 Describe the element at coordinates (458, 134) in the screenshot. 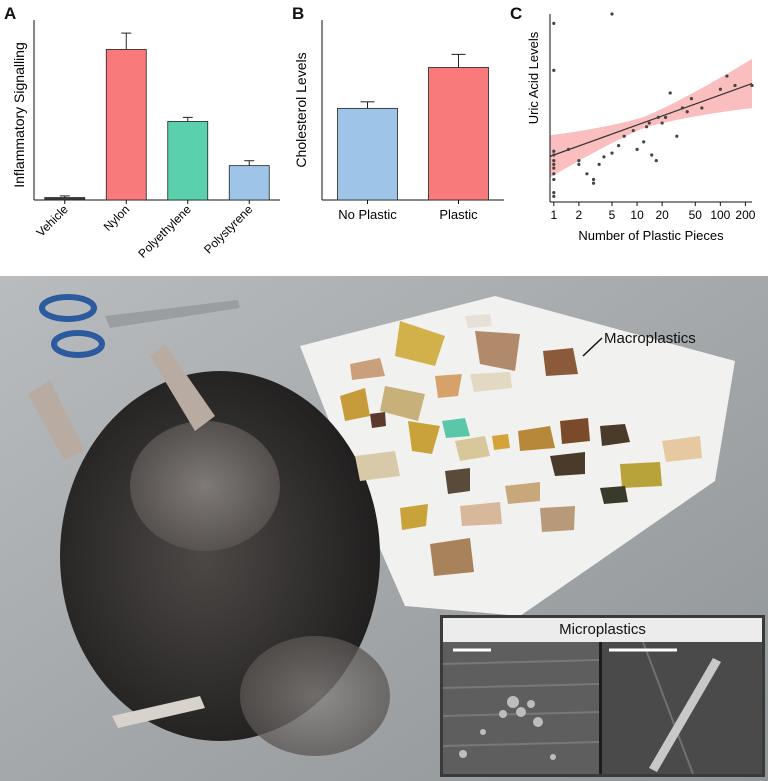

I see `chart-b-bar-plastic` at that location.